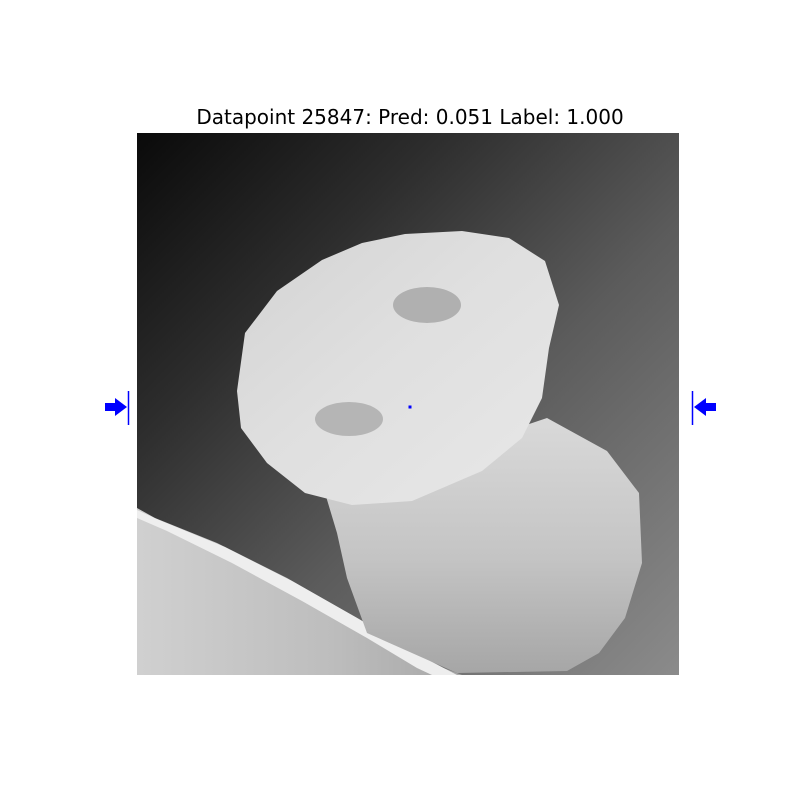 The width and height of the screenshot is (800, 800). I want to click on cap-hole-top, so click(427, 305).